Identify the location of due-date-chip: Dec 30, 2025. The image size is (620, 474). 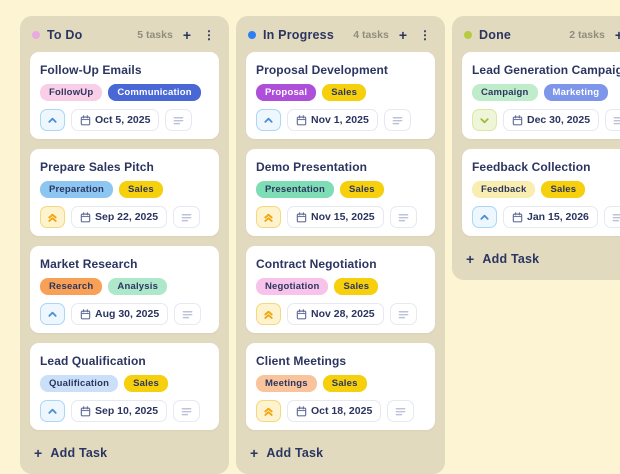
(551, 120).